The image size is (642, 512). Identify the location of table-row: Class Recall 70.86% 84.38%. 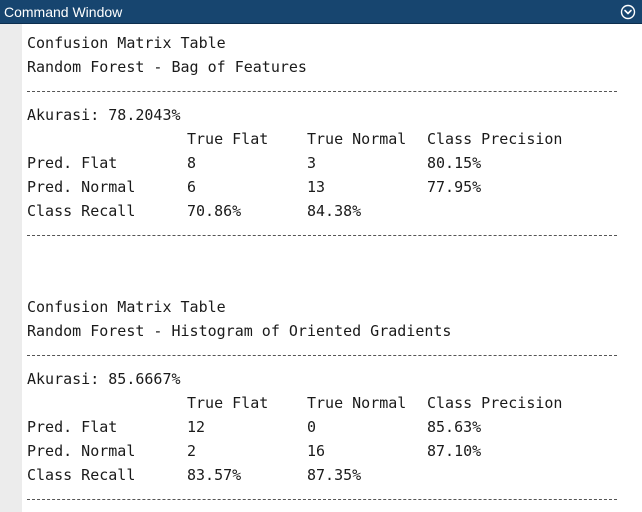
(332, 211).